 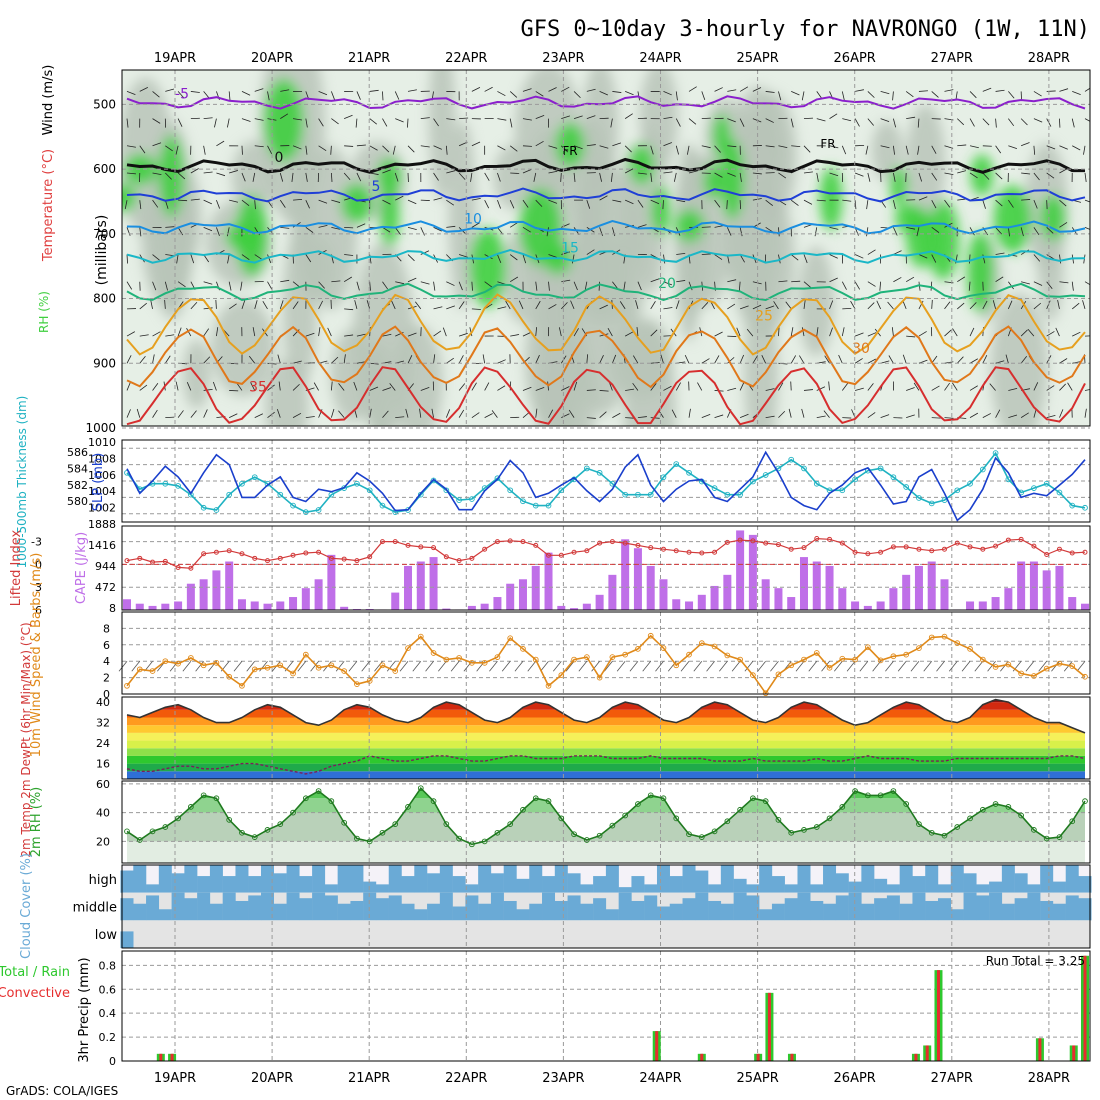 I want to click on isotherm--5, so click(x=606, y=102).